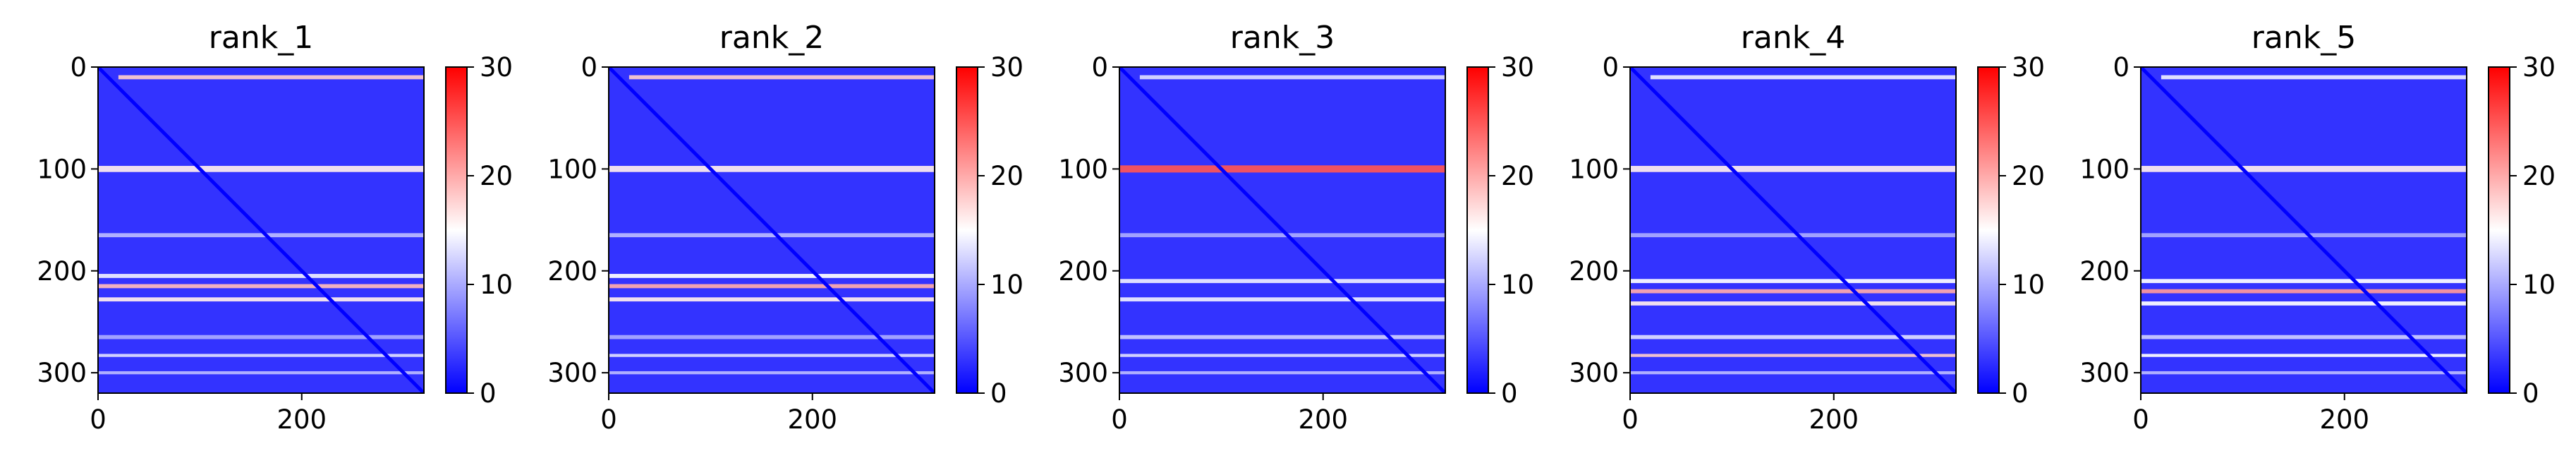 Image resolution: width=2576 pixels, height=463 pixels. What do you see at coordinates (261, 38) in the screenshot?
I see `chart-title: rank_1` at bounding box center [261, 38].